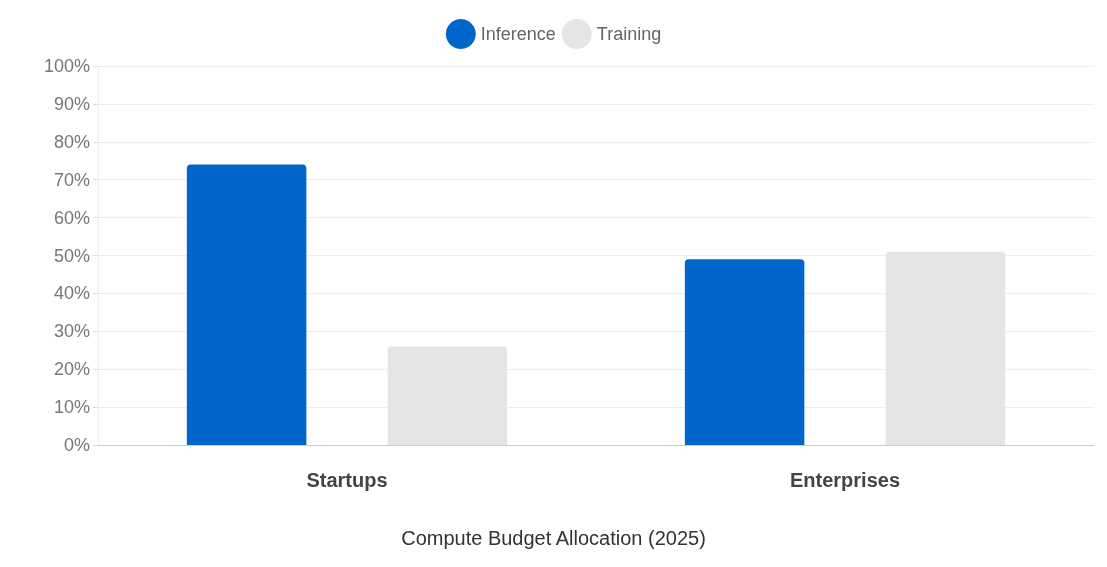 The height and width of the screenshot is (567, 1107). What do you see at coordinates (76, 445) in the screenshot?
I see `y-tick-label: 0%` at bounding box center [76, 445].